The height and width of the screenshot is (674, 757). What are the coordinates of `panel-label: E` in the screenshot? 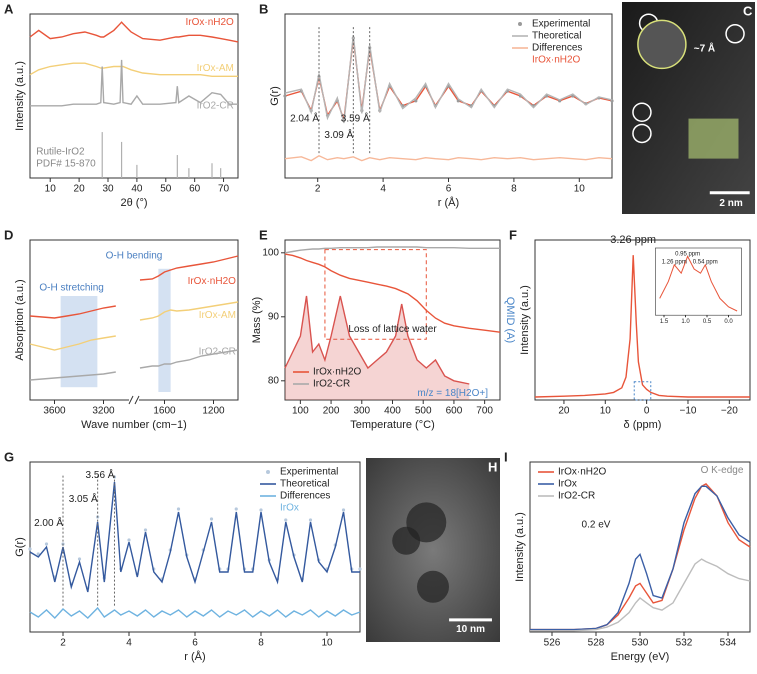 It's located at (263, 234).